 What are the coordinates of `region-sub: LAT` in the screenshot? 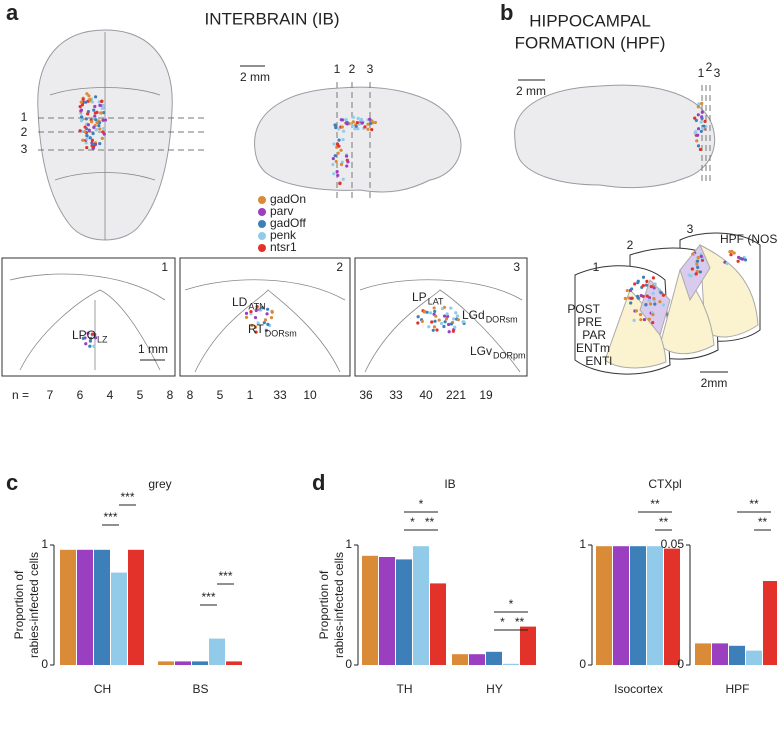 It's located at (436, 301).